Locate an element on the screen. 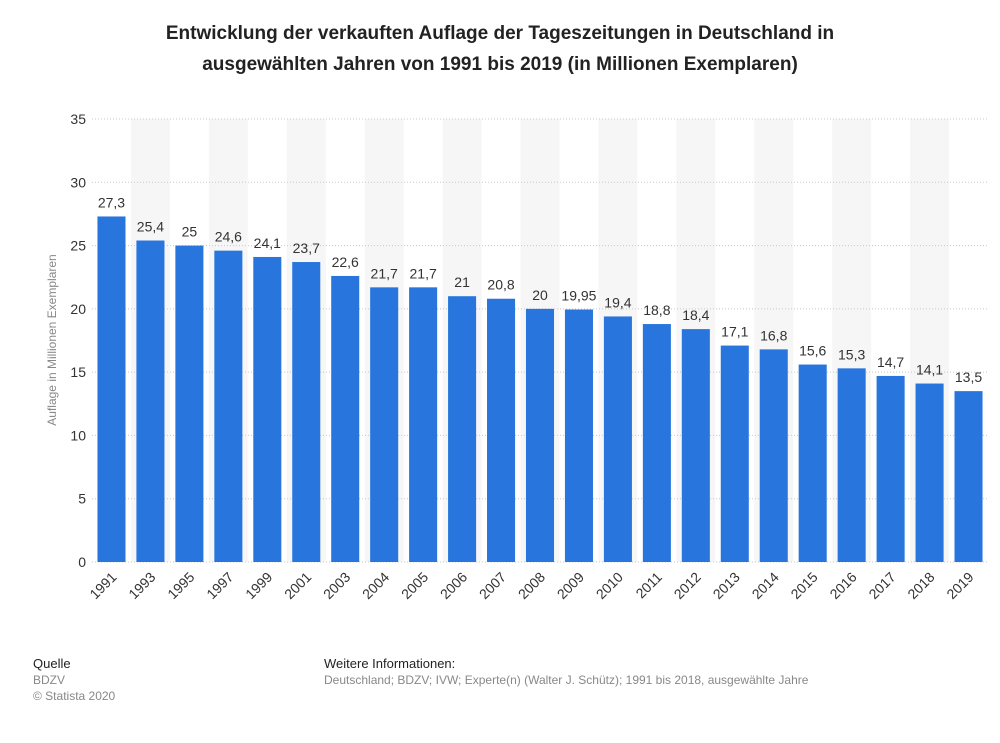 The image size is (1000, 743). value-label: 15,3 is located at coordinates (851, 354).